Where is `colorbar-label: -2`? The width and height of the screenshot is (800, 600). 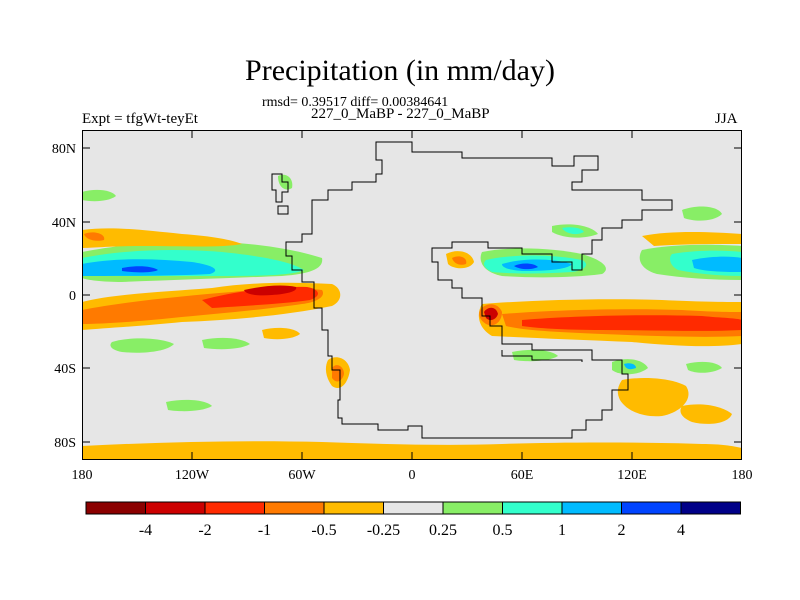
colorbar-label: -2 is located at coordinates (204, 530).